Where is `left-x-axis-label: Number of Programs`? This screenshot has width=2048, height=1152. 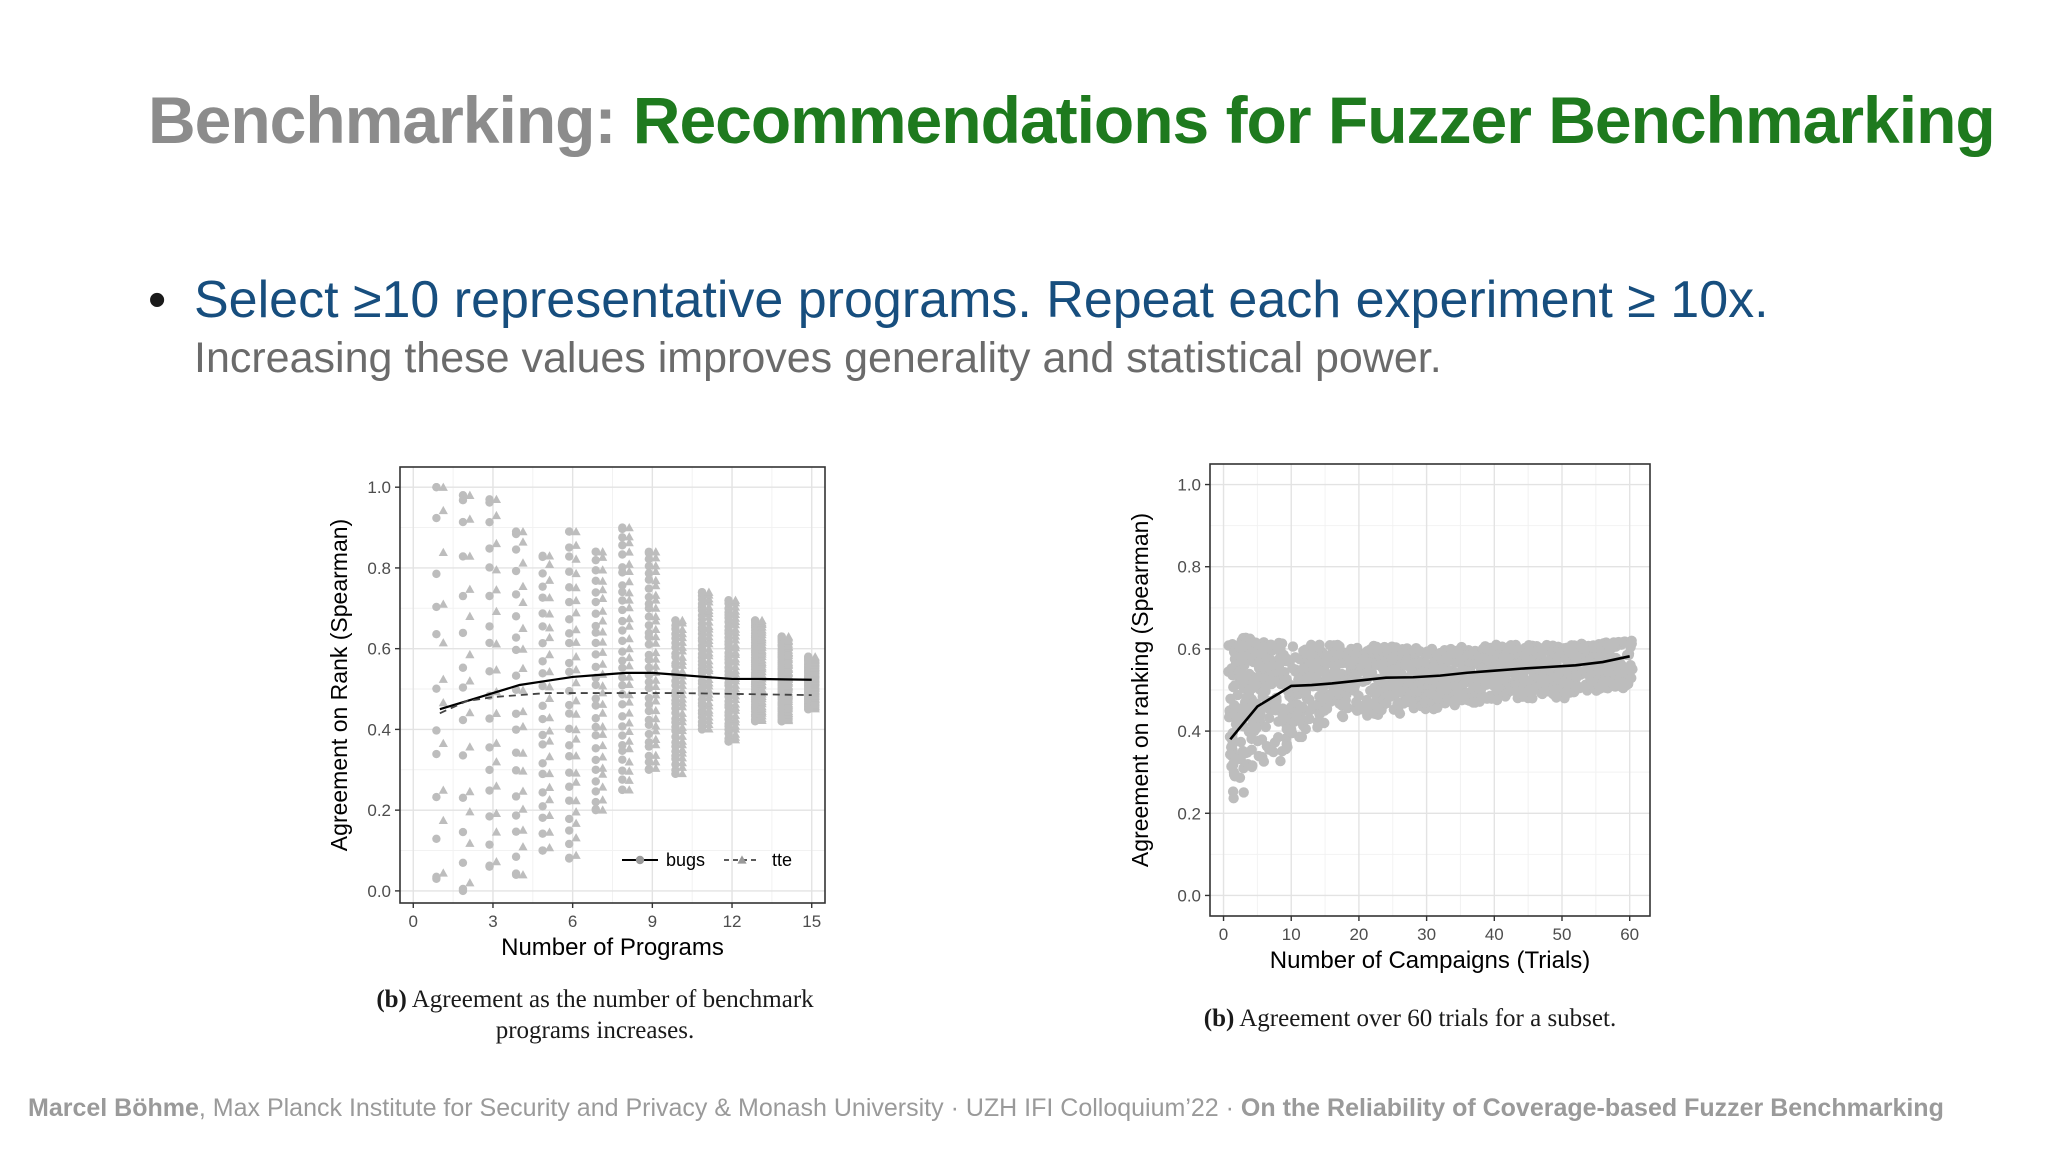 left-x-axis-label: Number of Programs is located at coordinates (612, 947).